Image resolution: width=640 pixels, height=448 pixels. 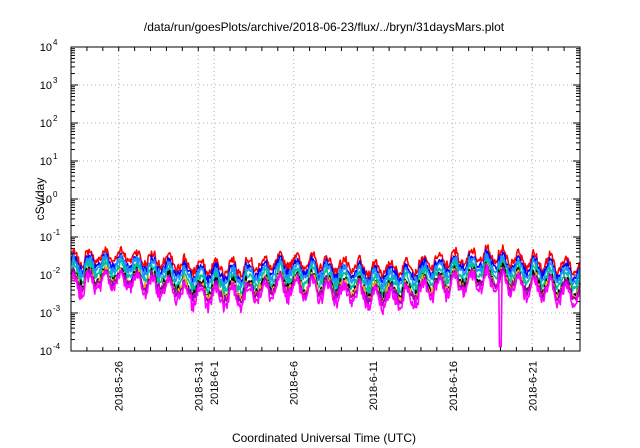 I want to click on x-tick-label: 2018-6-21, so click(x=533, y=386).